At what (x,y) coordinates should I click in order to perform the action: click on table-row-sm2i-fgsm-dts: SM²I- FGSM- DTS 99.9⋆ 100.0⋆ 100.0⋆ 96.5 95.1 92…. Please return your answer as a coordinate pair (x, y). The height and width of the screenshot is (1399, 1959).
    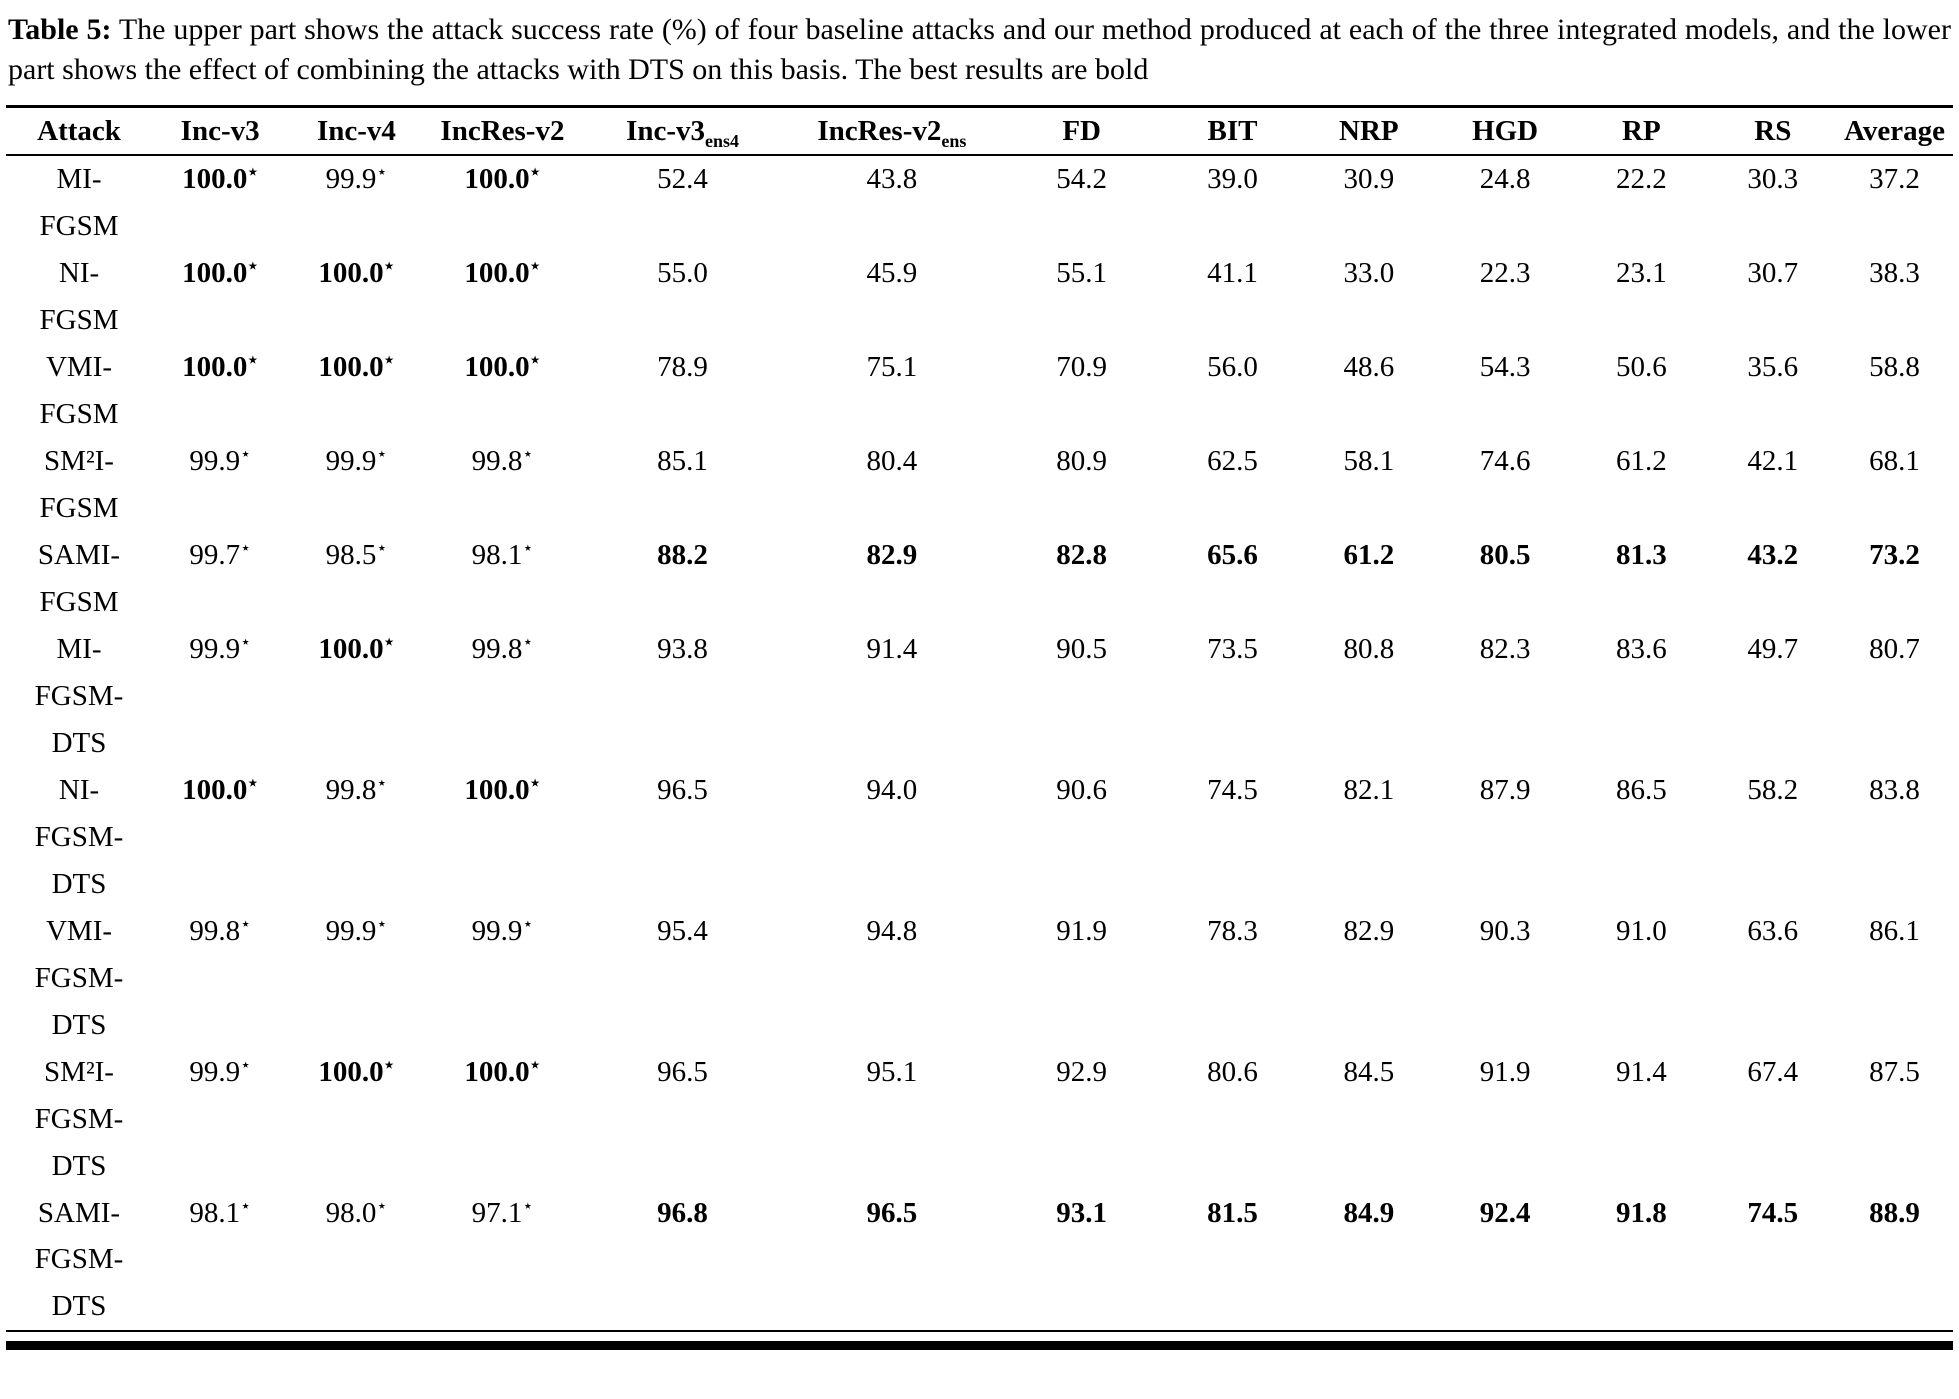
    Looking at the image, I should click on (979, 1119).